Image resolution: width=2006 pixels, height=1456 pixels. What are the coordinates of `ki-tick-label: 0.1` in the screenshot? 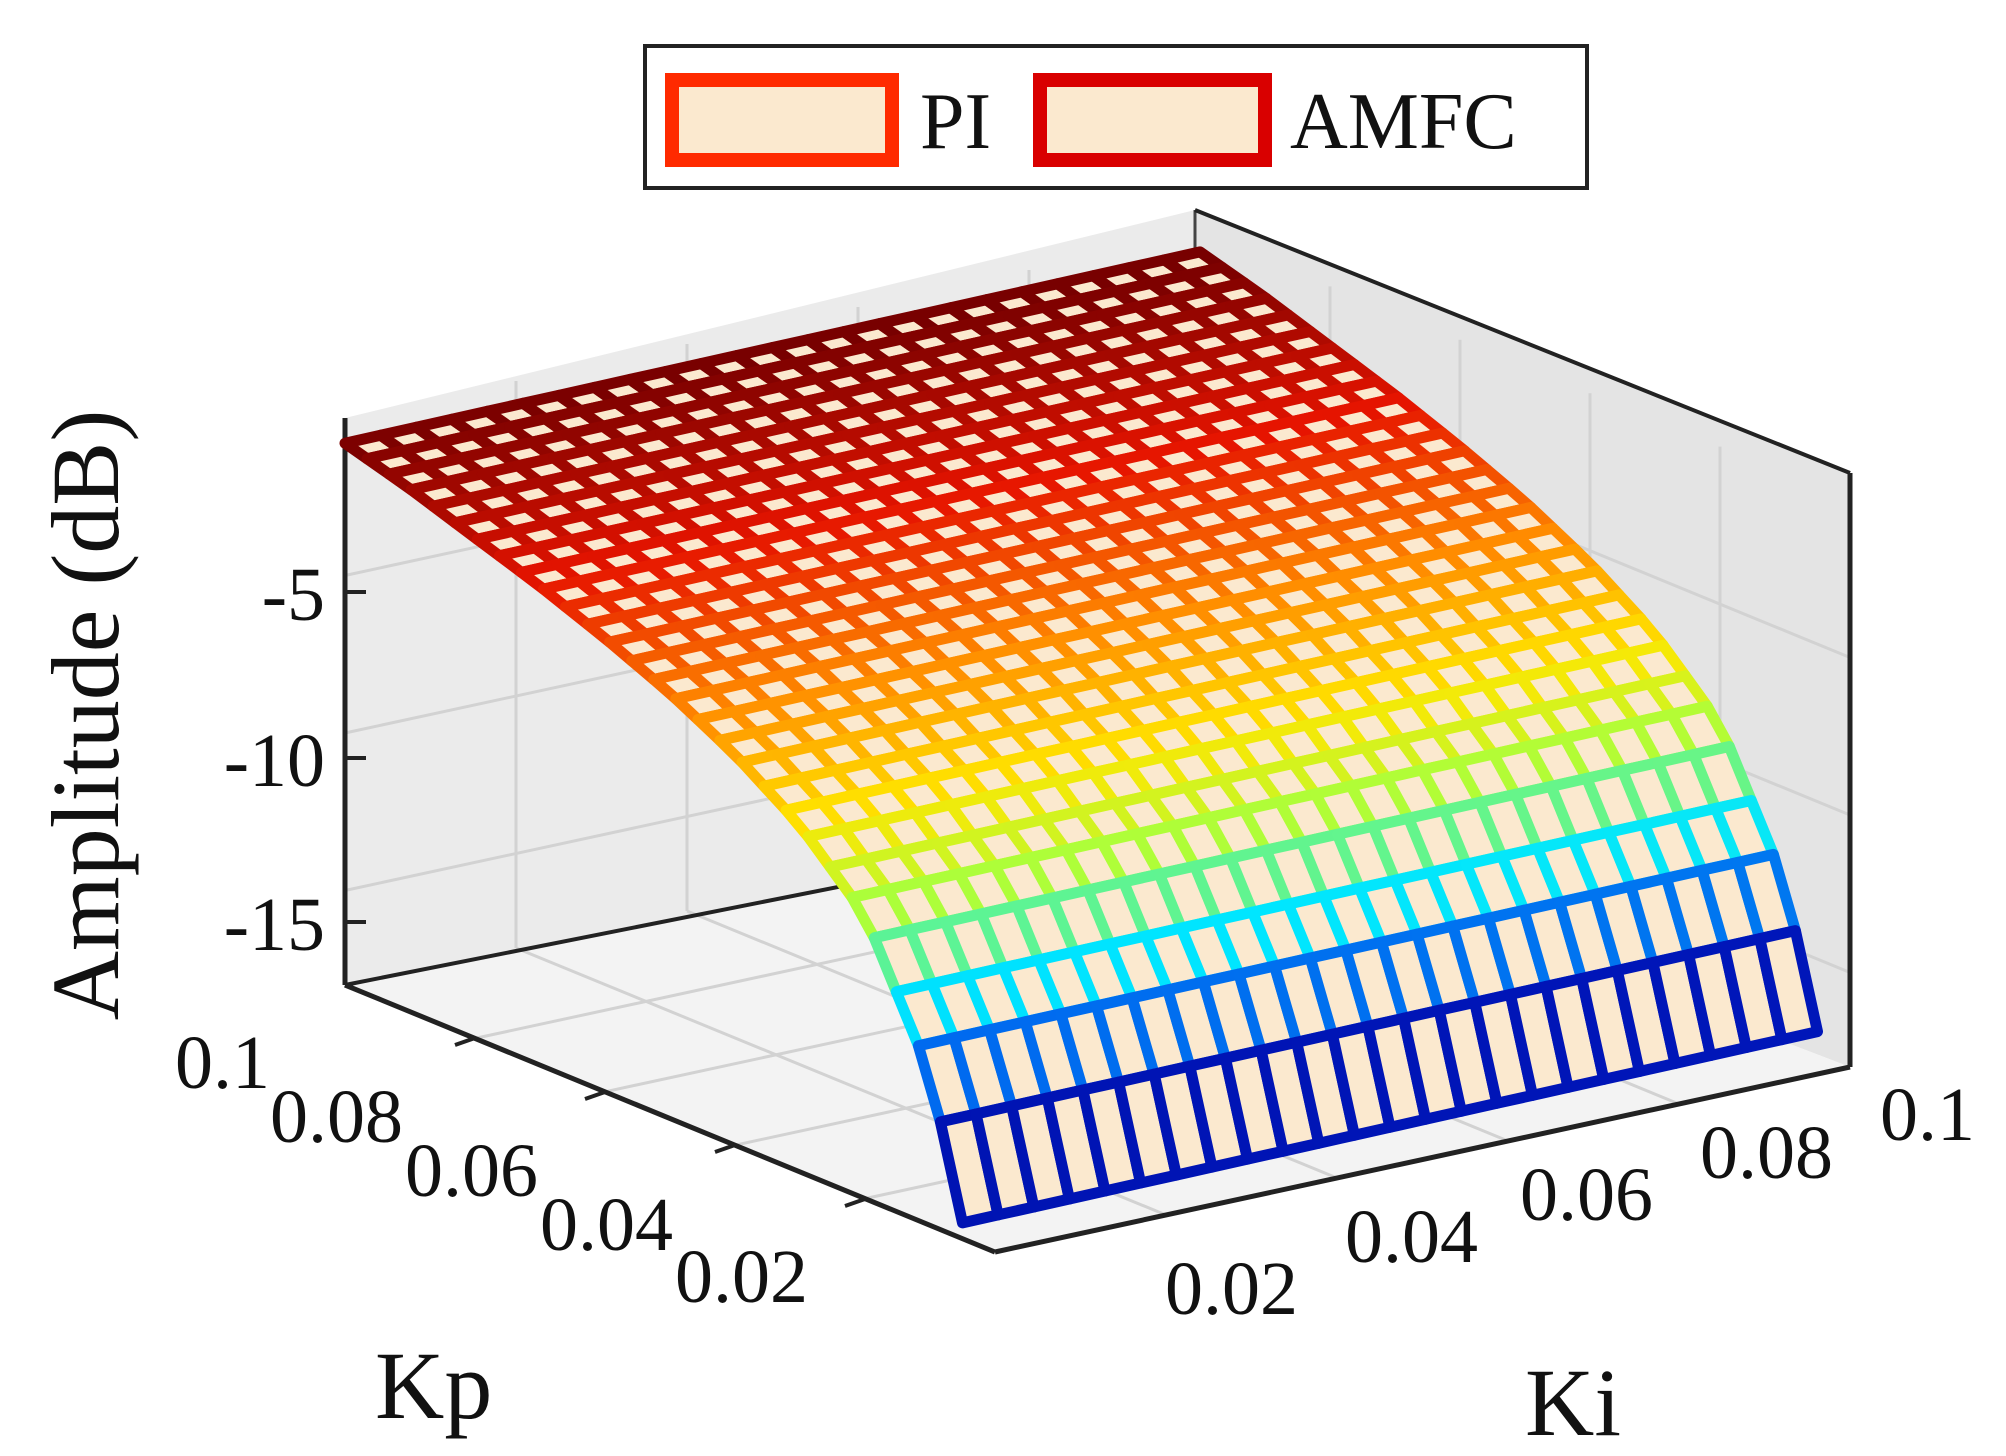 It's located at (1927, 1115).